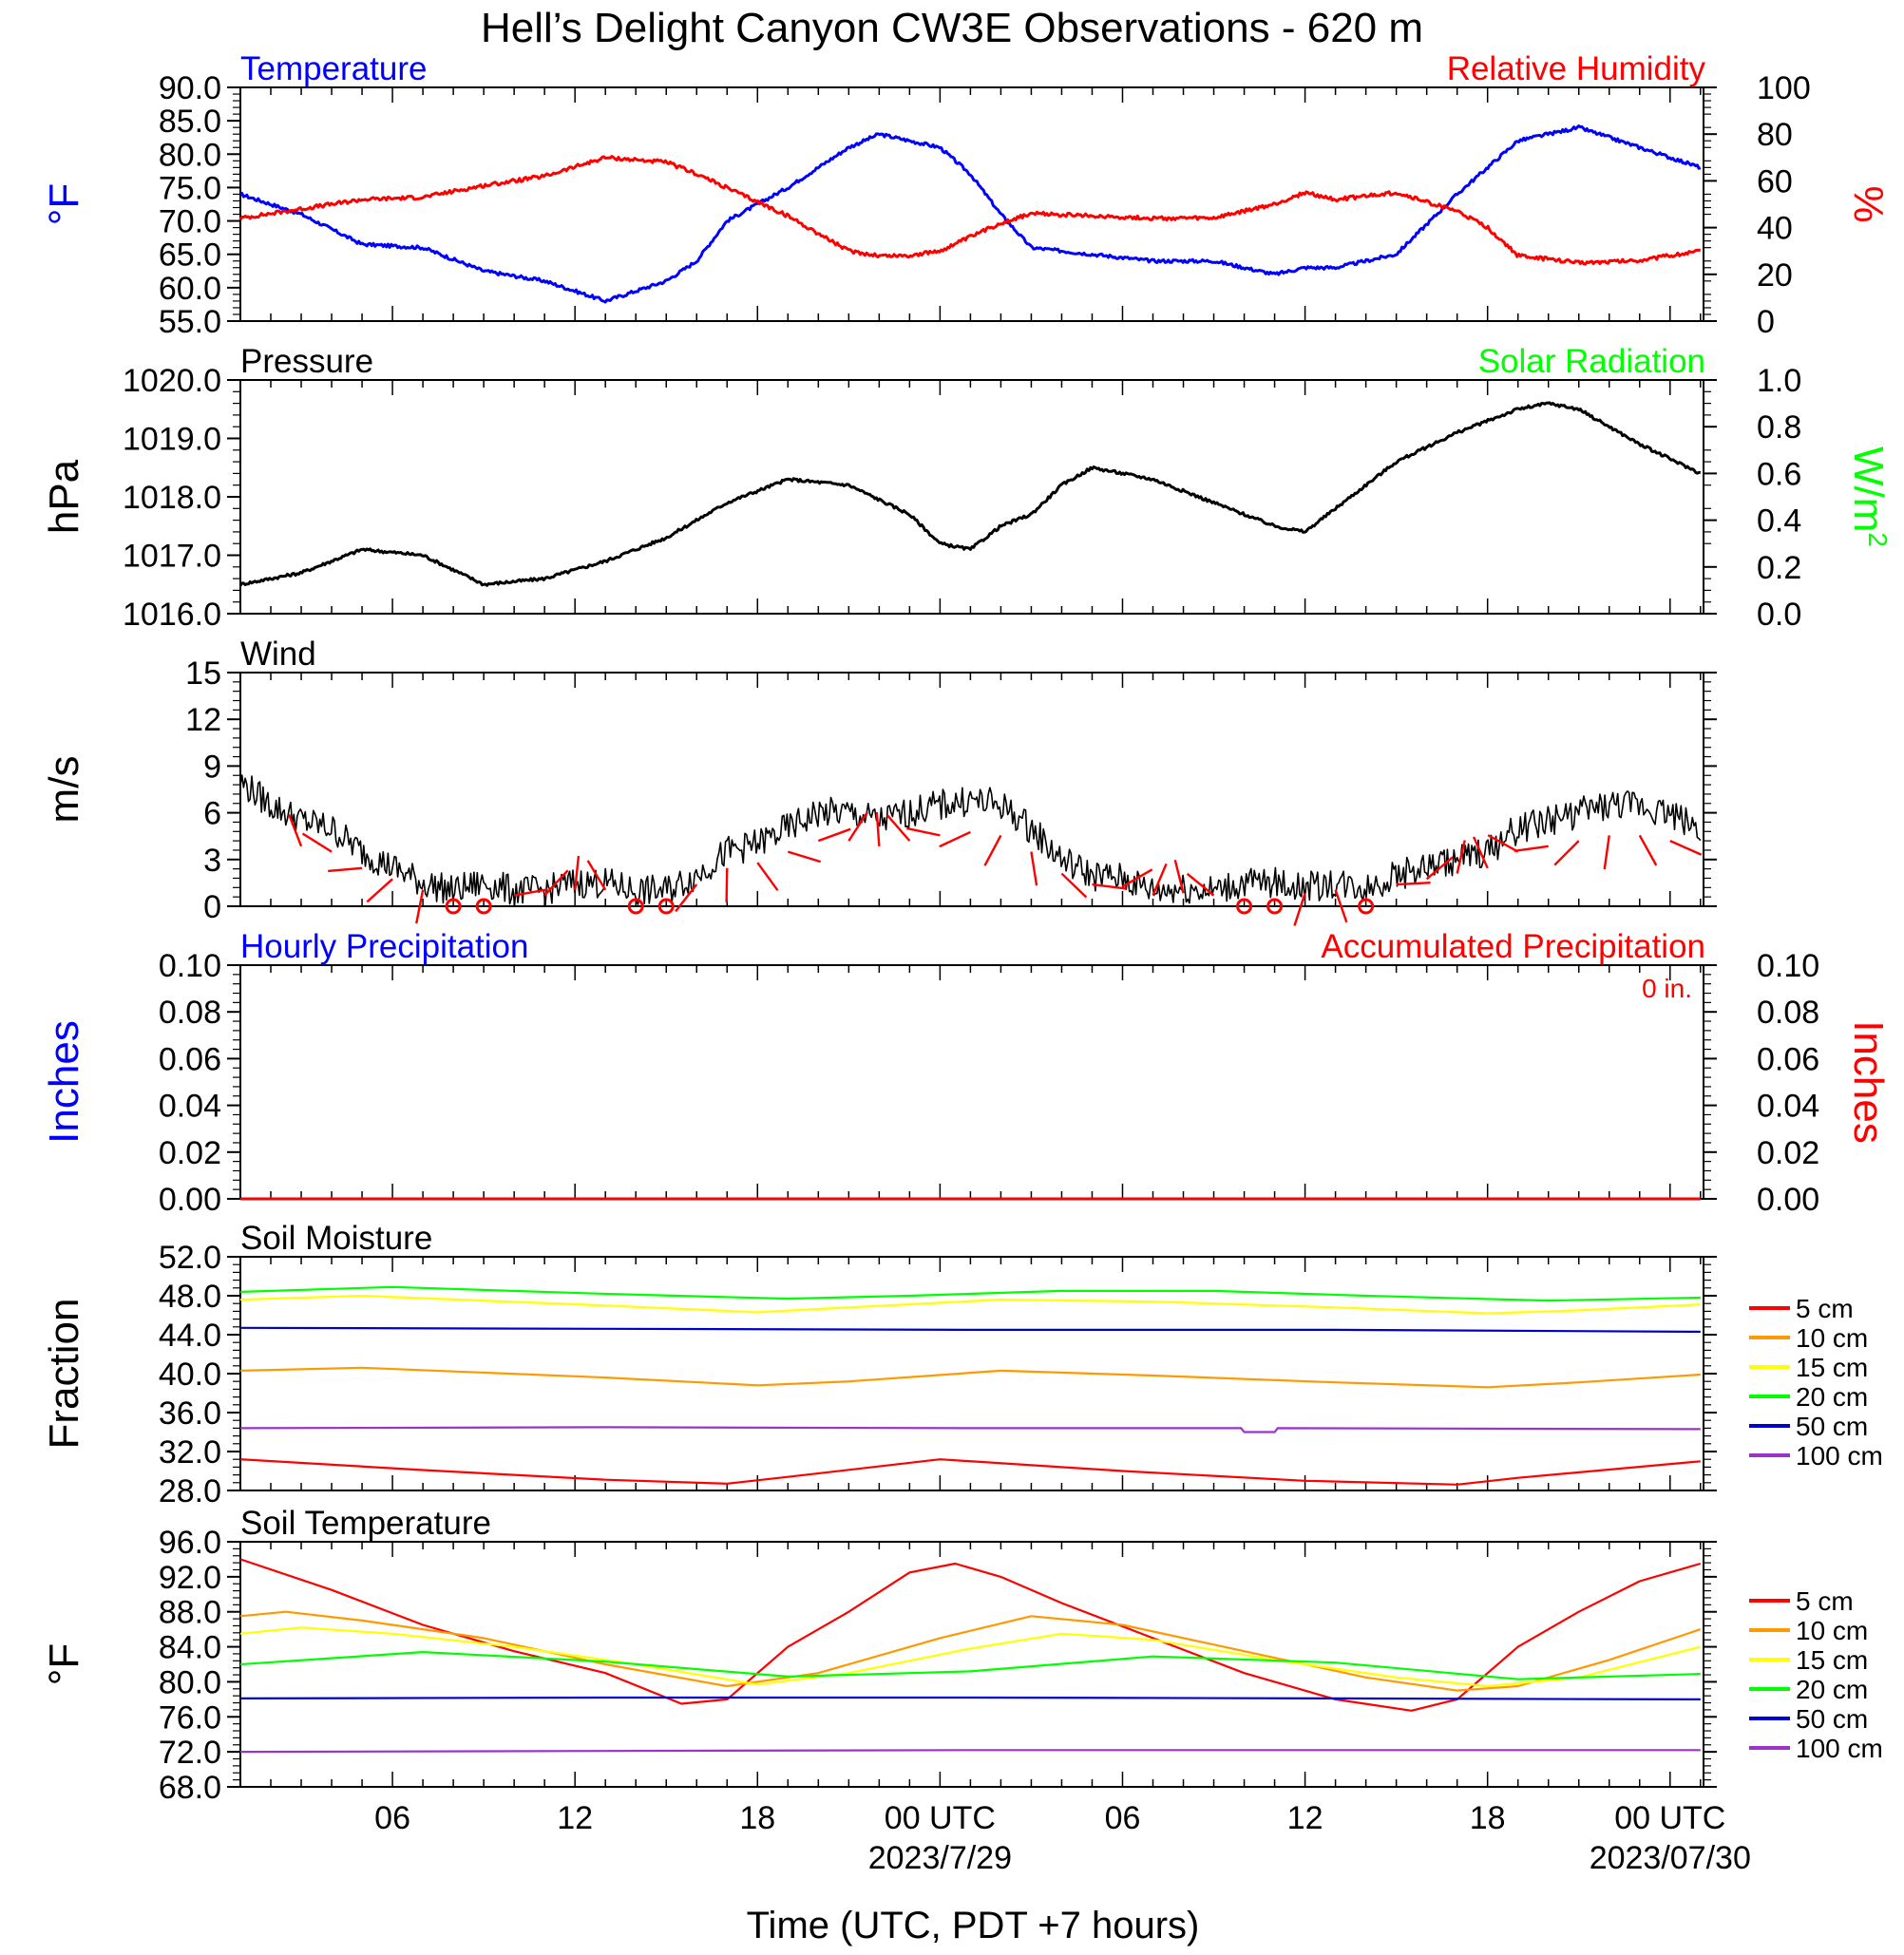 This screenshot has height=1955, width=1904. Describe the element at coordinates (1788, 1013) in the screenshot. I see `y-tick-label-right: 0.08` at that location.